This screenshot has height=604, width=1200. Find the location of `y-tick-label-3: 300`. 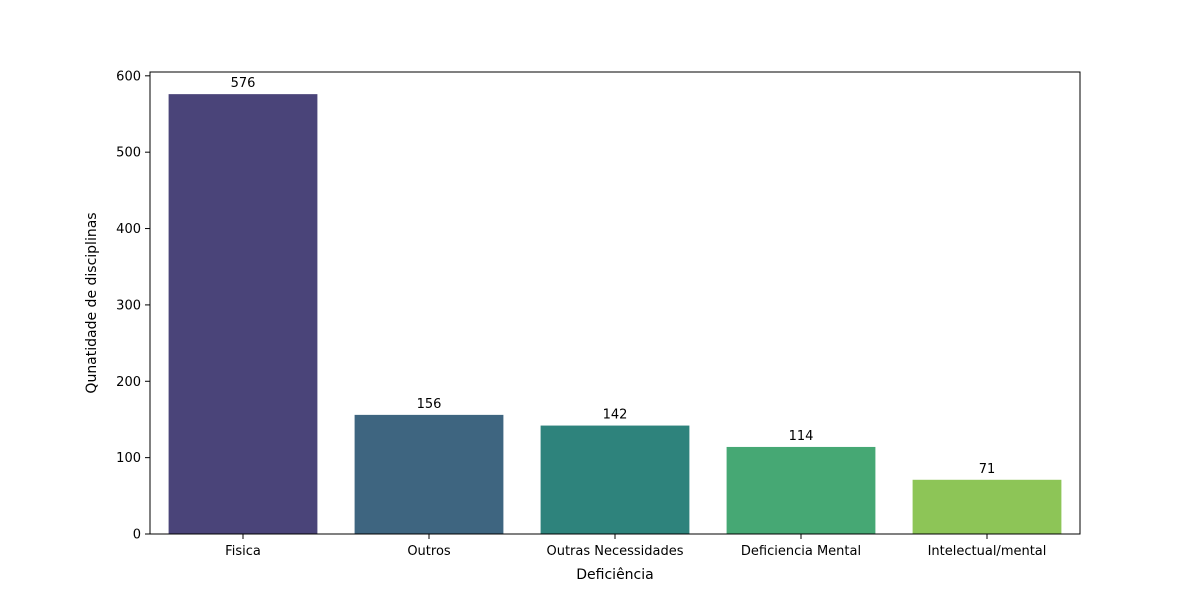

y-tick-label-3: 300 is located at coordinates (128, 305).